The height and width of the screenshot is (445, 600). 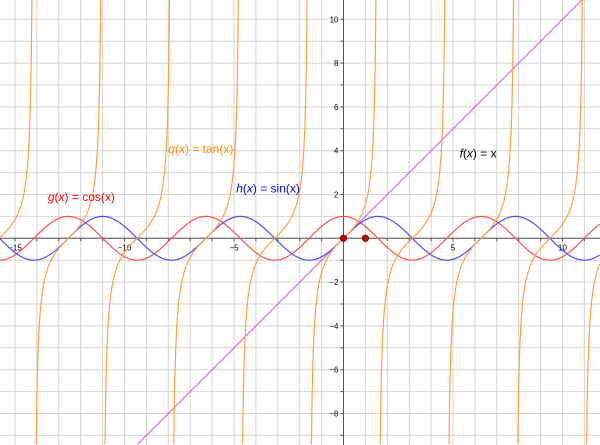 I want to click on x-tick-label: 5, so click(x=453, y=247).